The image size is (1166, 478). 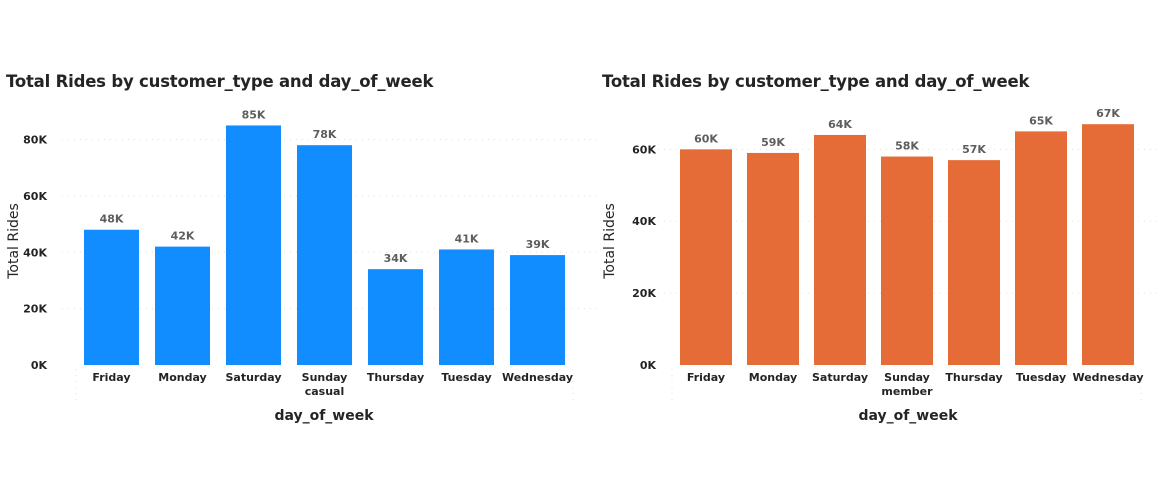 I want to click on data-label: 34K, so click(x=396, y=258).